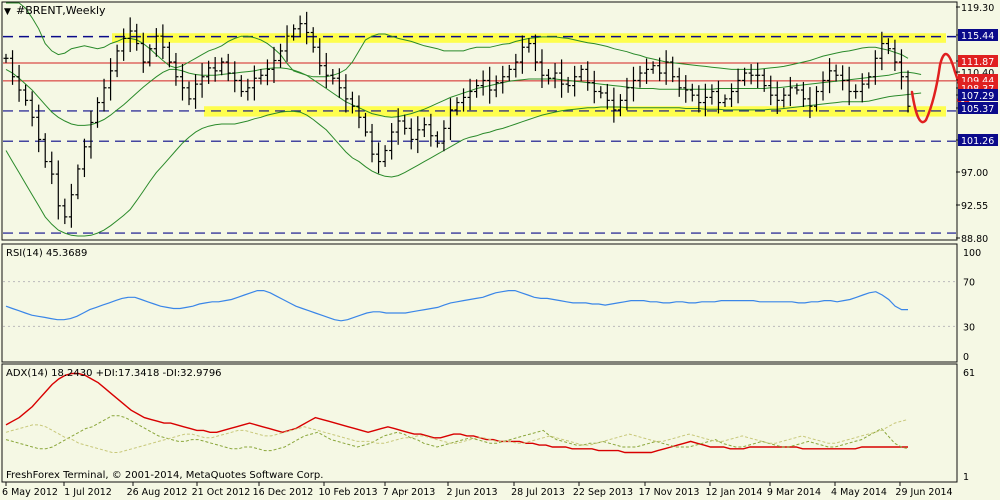 The height and width of the screenshot is (500, 1000). What do you see at coordinates (972, 253) in the screenshot?
I see `rsi-axis-label: 100` at bounding box center [972, 253].